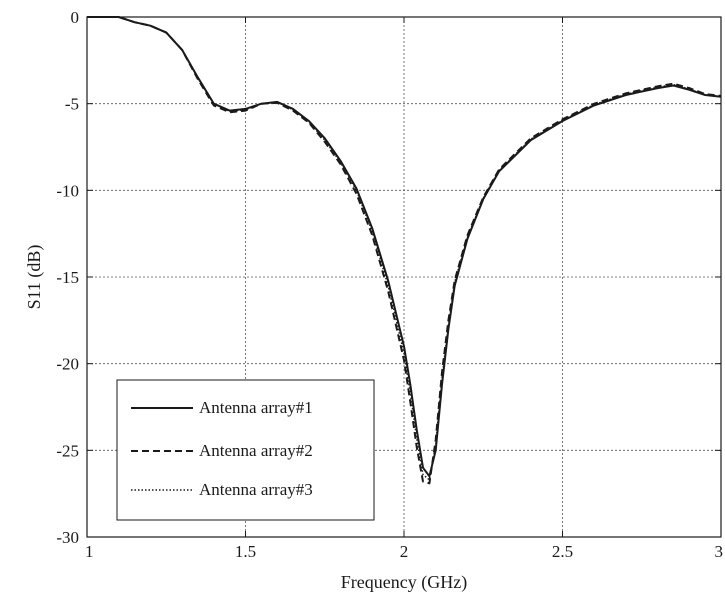  Describe the element at coordinates (256, 450) in the screenshot. I see `legend-label-2: Antenna array#2` at that location.